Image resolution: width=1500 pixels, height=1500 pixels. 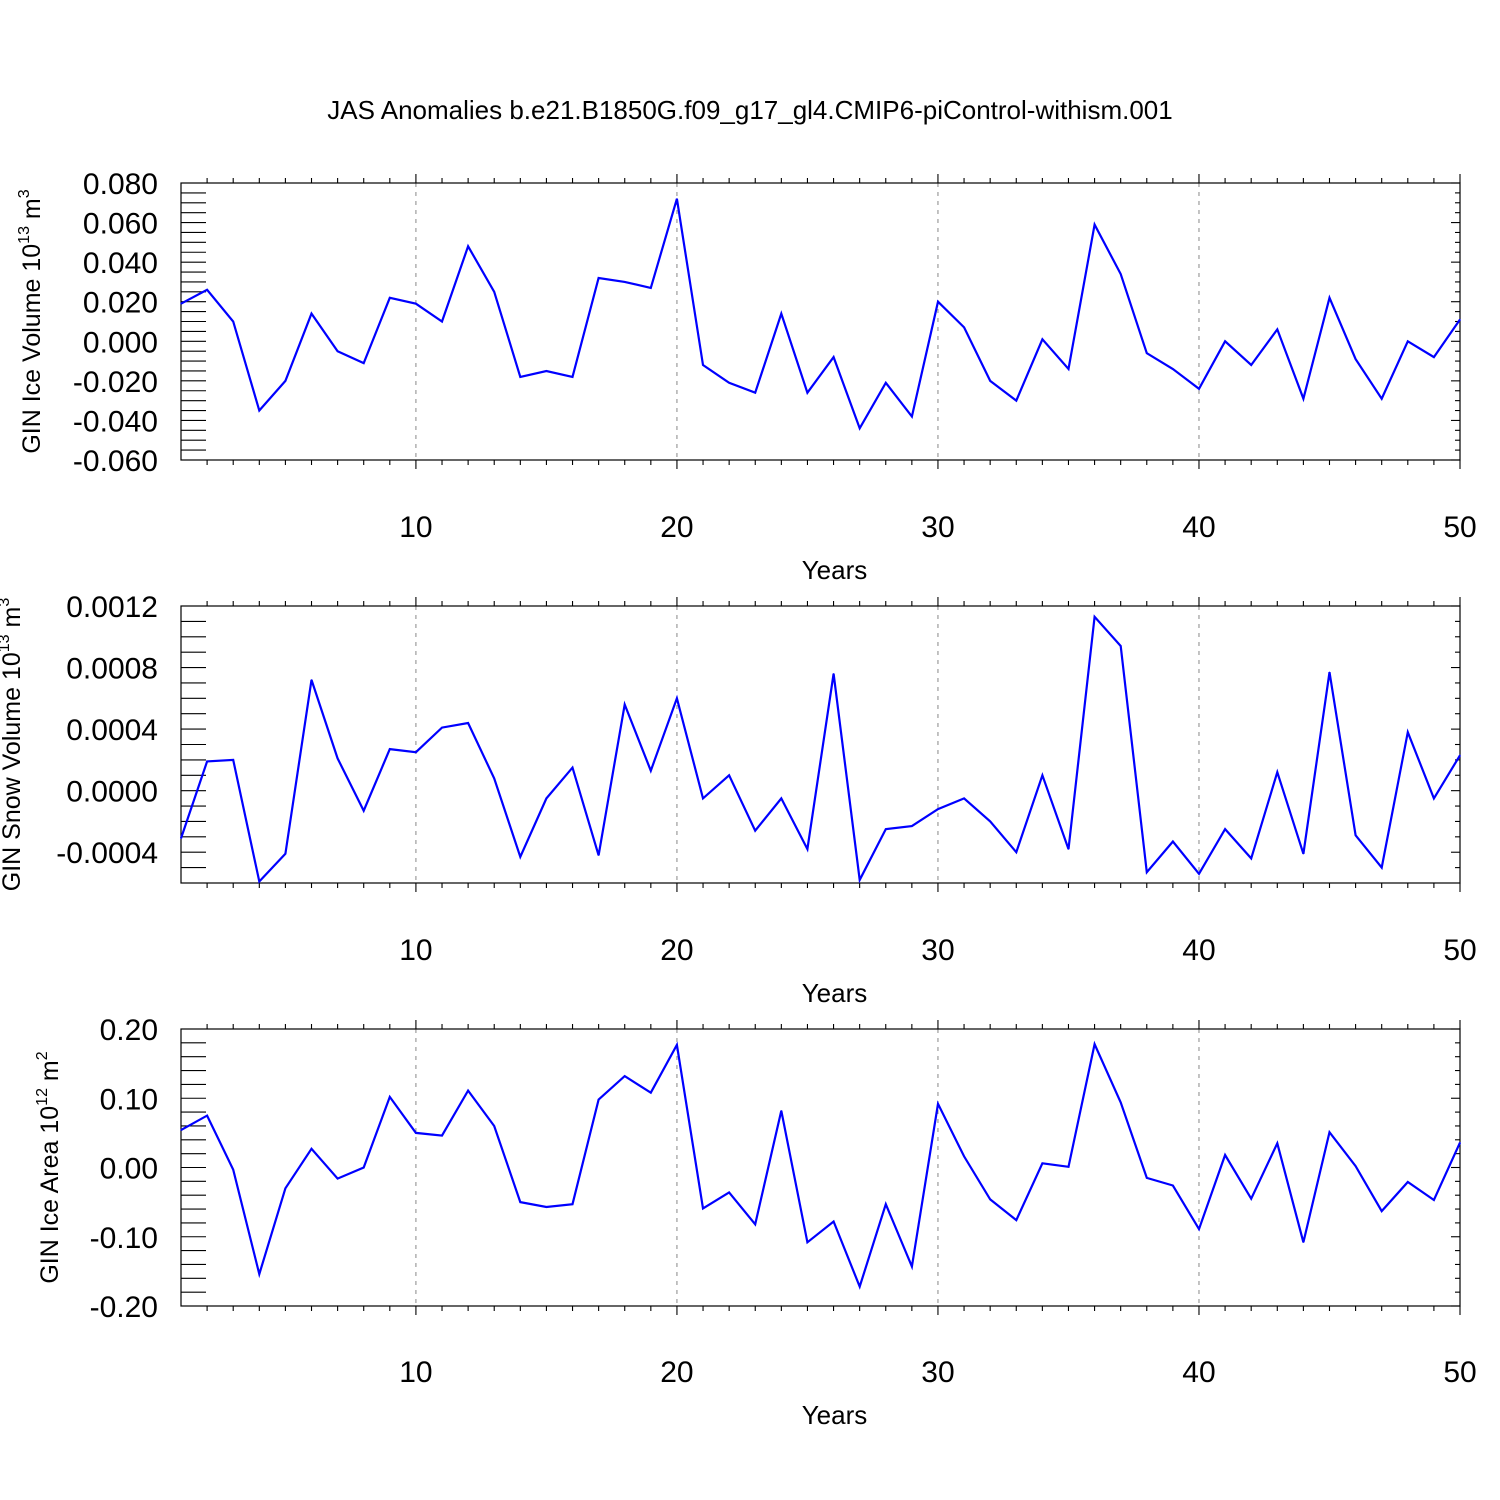 I want to click on y-tick-label: -0.20, so click(x=124, y=1307).